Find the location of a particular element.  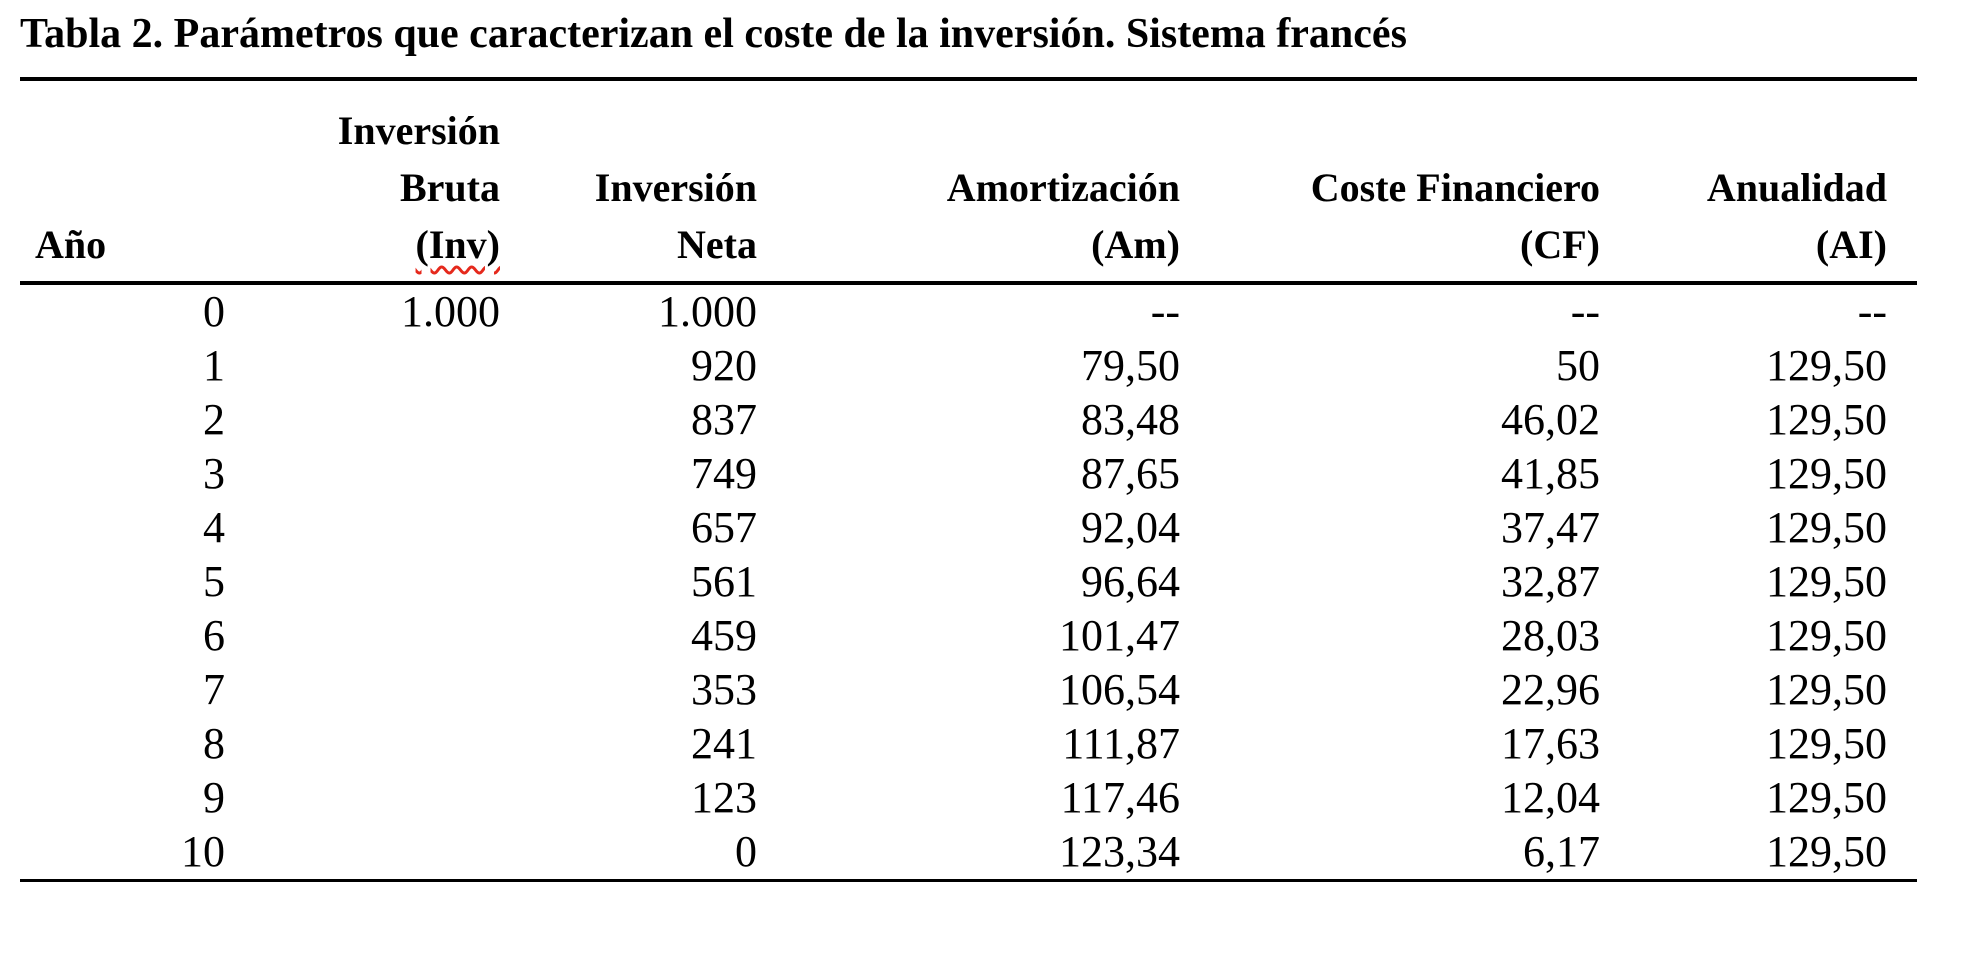

cell-ano: 5 is located at coordinates (214, 582).